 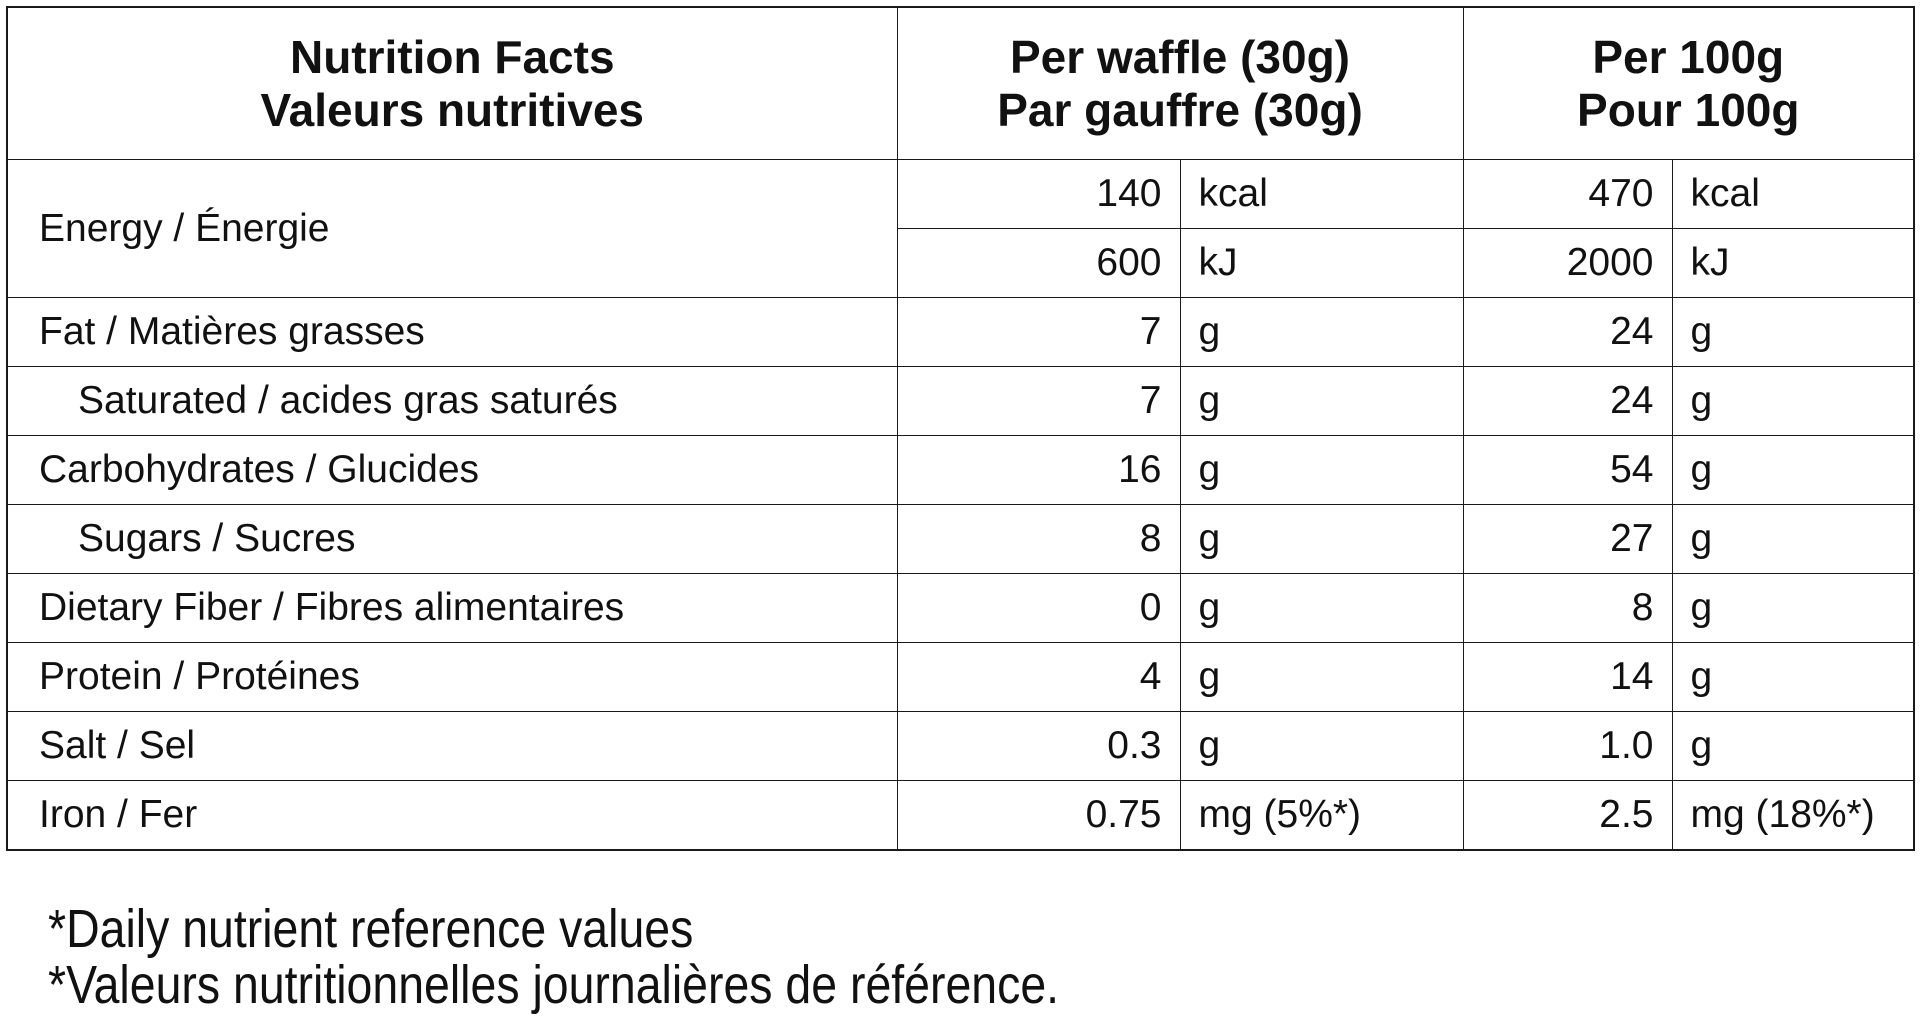 What do you see at coordinates (1038, 677) in the screenshot?
I see `serving-value: 4` at bounding box center [1038, 677].